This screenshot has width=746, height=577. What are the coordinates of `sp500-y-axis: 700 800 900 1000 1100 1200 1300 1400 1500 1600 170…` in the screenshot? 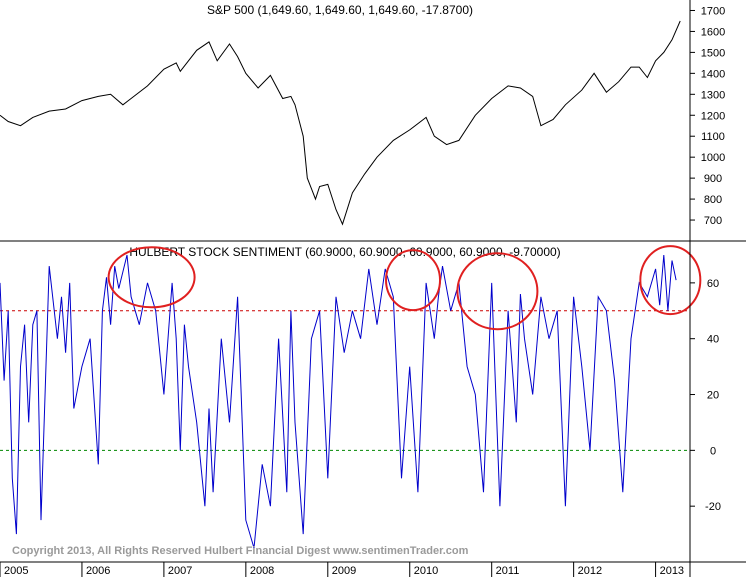 It's located at (707, 116).